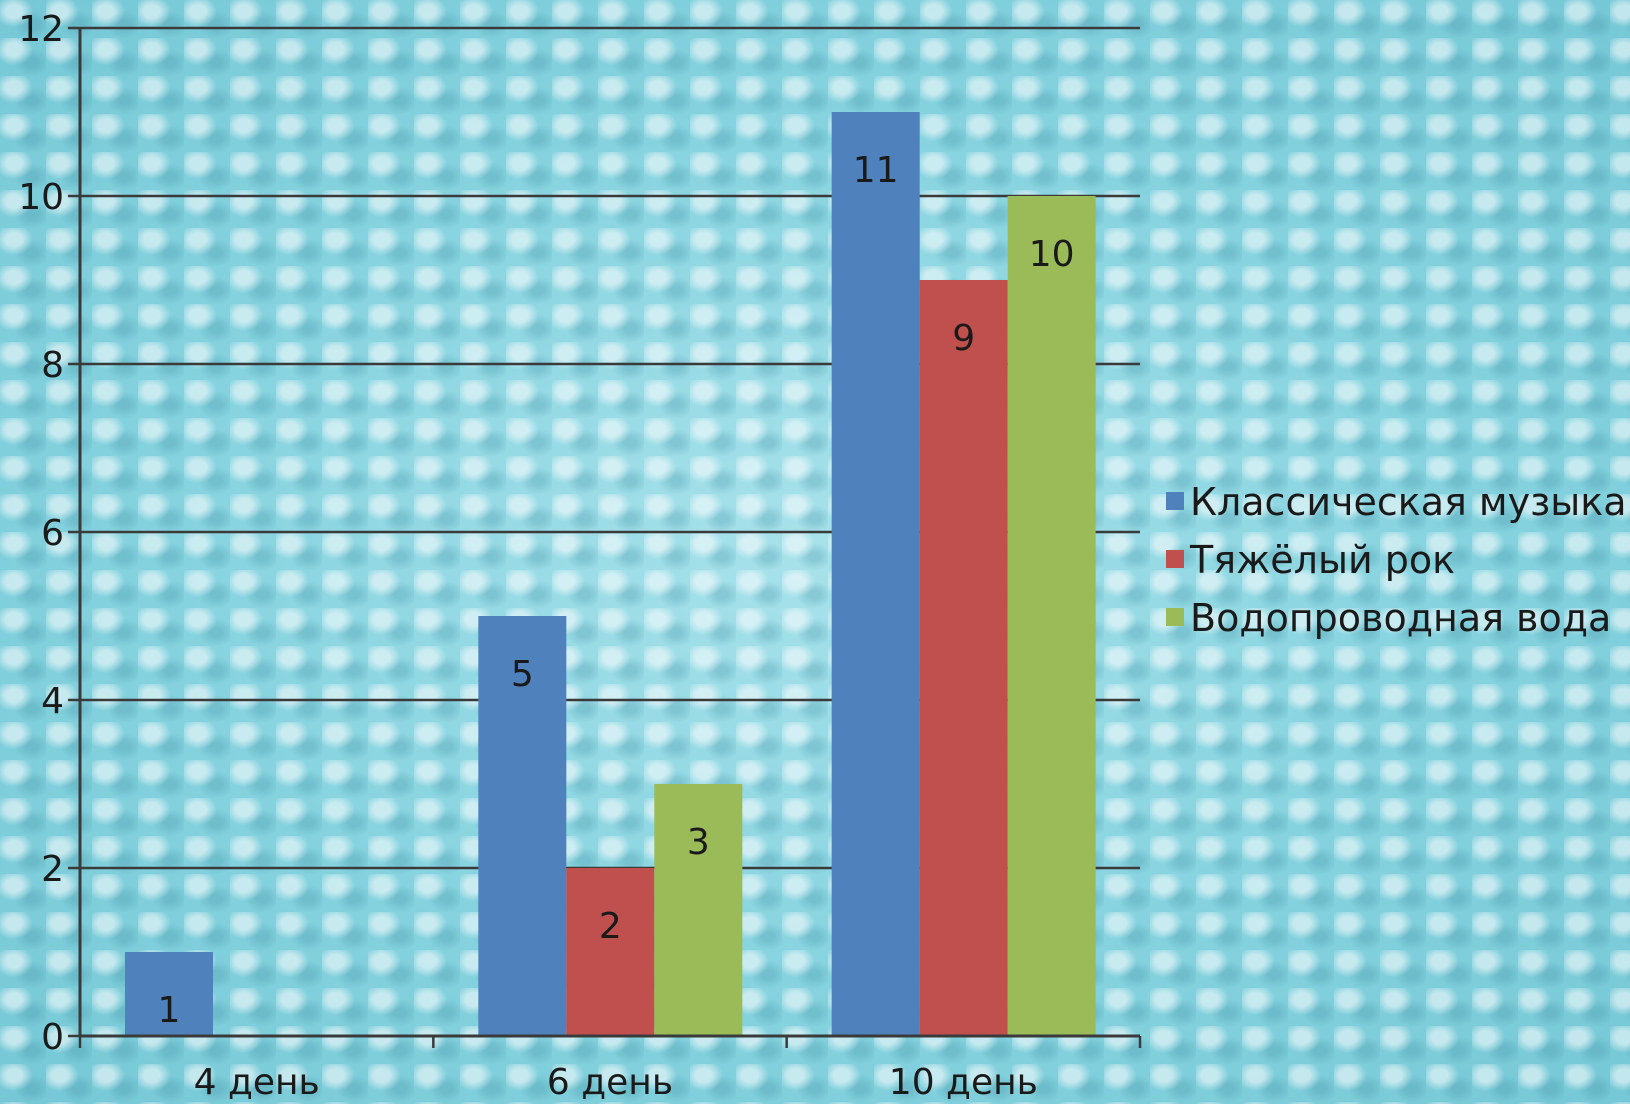  I want to click on x-tick-label: 10 день, so click(963, 1082).